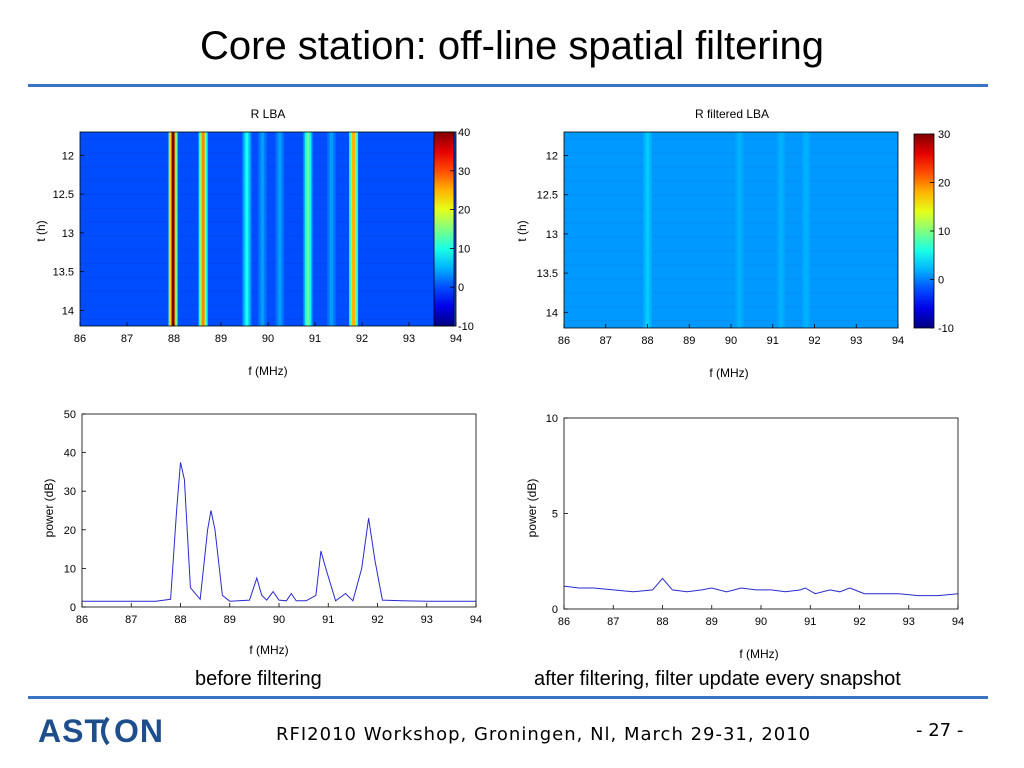 Image resolution: width=1024 pixels, height=768 pixels. I want to click on y-axis-ticks: 0 5 10, so click(557, 514).